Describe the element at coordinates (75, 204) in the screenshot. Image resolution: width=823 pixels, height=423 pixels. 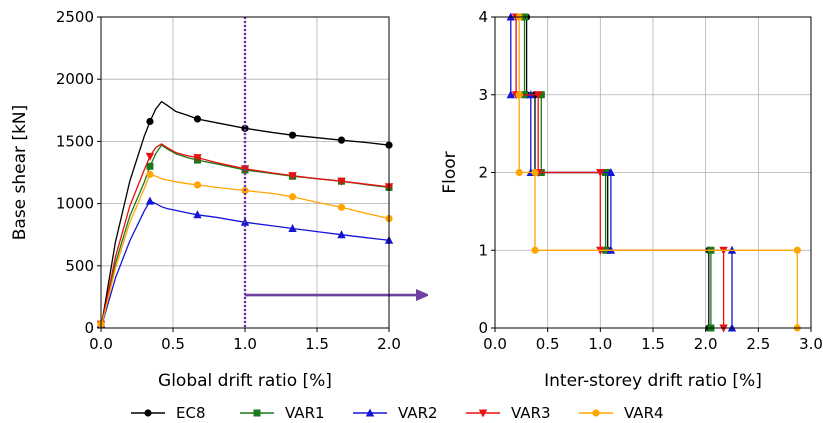
I see `left-y-tick-label: 1000` at that location.